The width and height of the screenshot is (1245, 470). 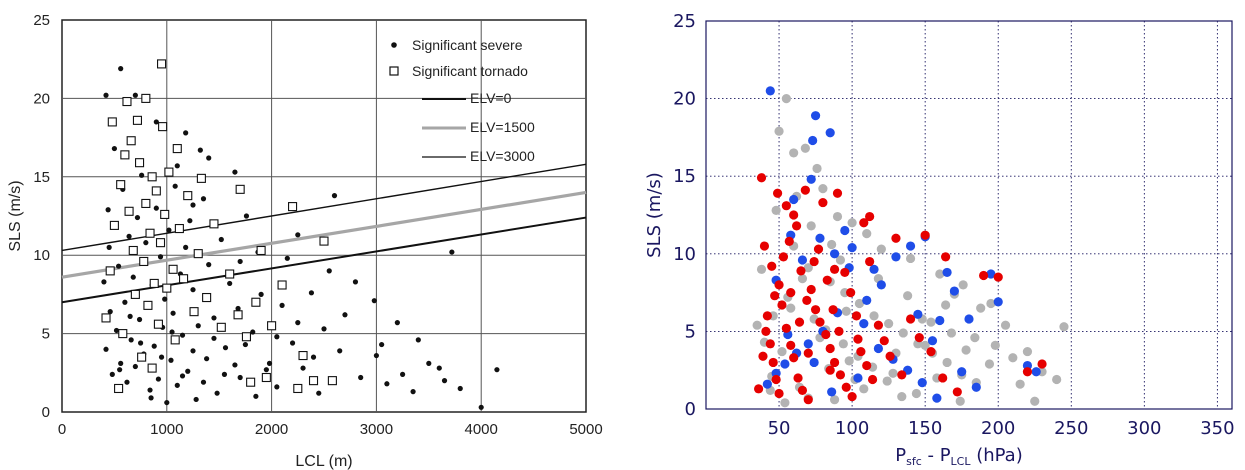 What do you see at coordinates (961, 461) in the screenshot?
I see `x-label-lcl-subscript: LCL` at bounding box center [961, 461].